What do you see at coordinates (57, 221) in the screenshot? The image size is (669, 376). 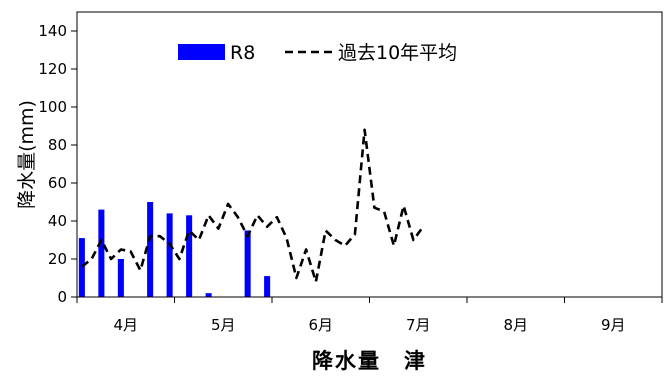 I see `y-tick-label: 40` at bounding box center [57, 221].